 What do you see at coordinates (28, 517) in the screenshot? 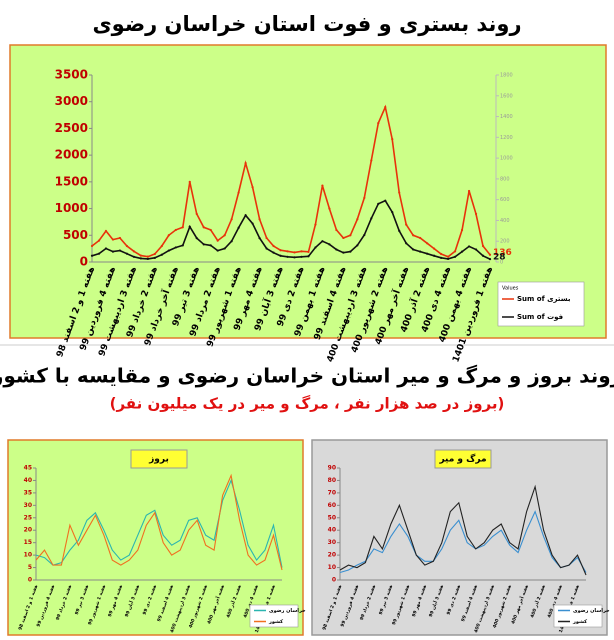
I see `y-tick-label: 25` at bounding box center [28, 517].